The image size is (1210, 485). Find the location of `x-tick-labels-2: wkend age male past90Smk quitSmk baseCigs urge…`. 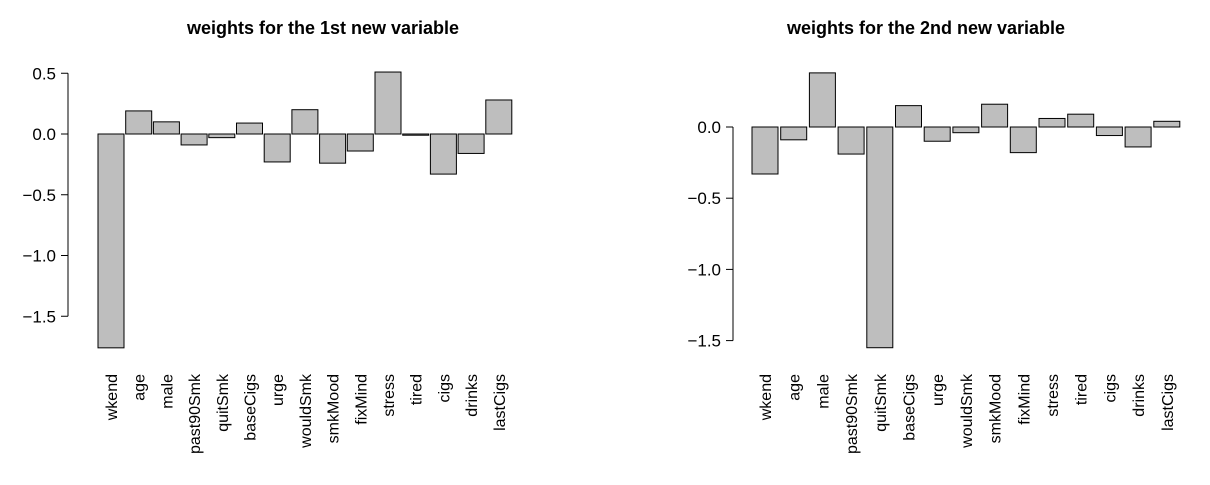

x-tick-labels-2: wkend age male past90Smk quitSmk baseCigs urge… is located at coordinates (967, 413).